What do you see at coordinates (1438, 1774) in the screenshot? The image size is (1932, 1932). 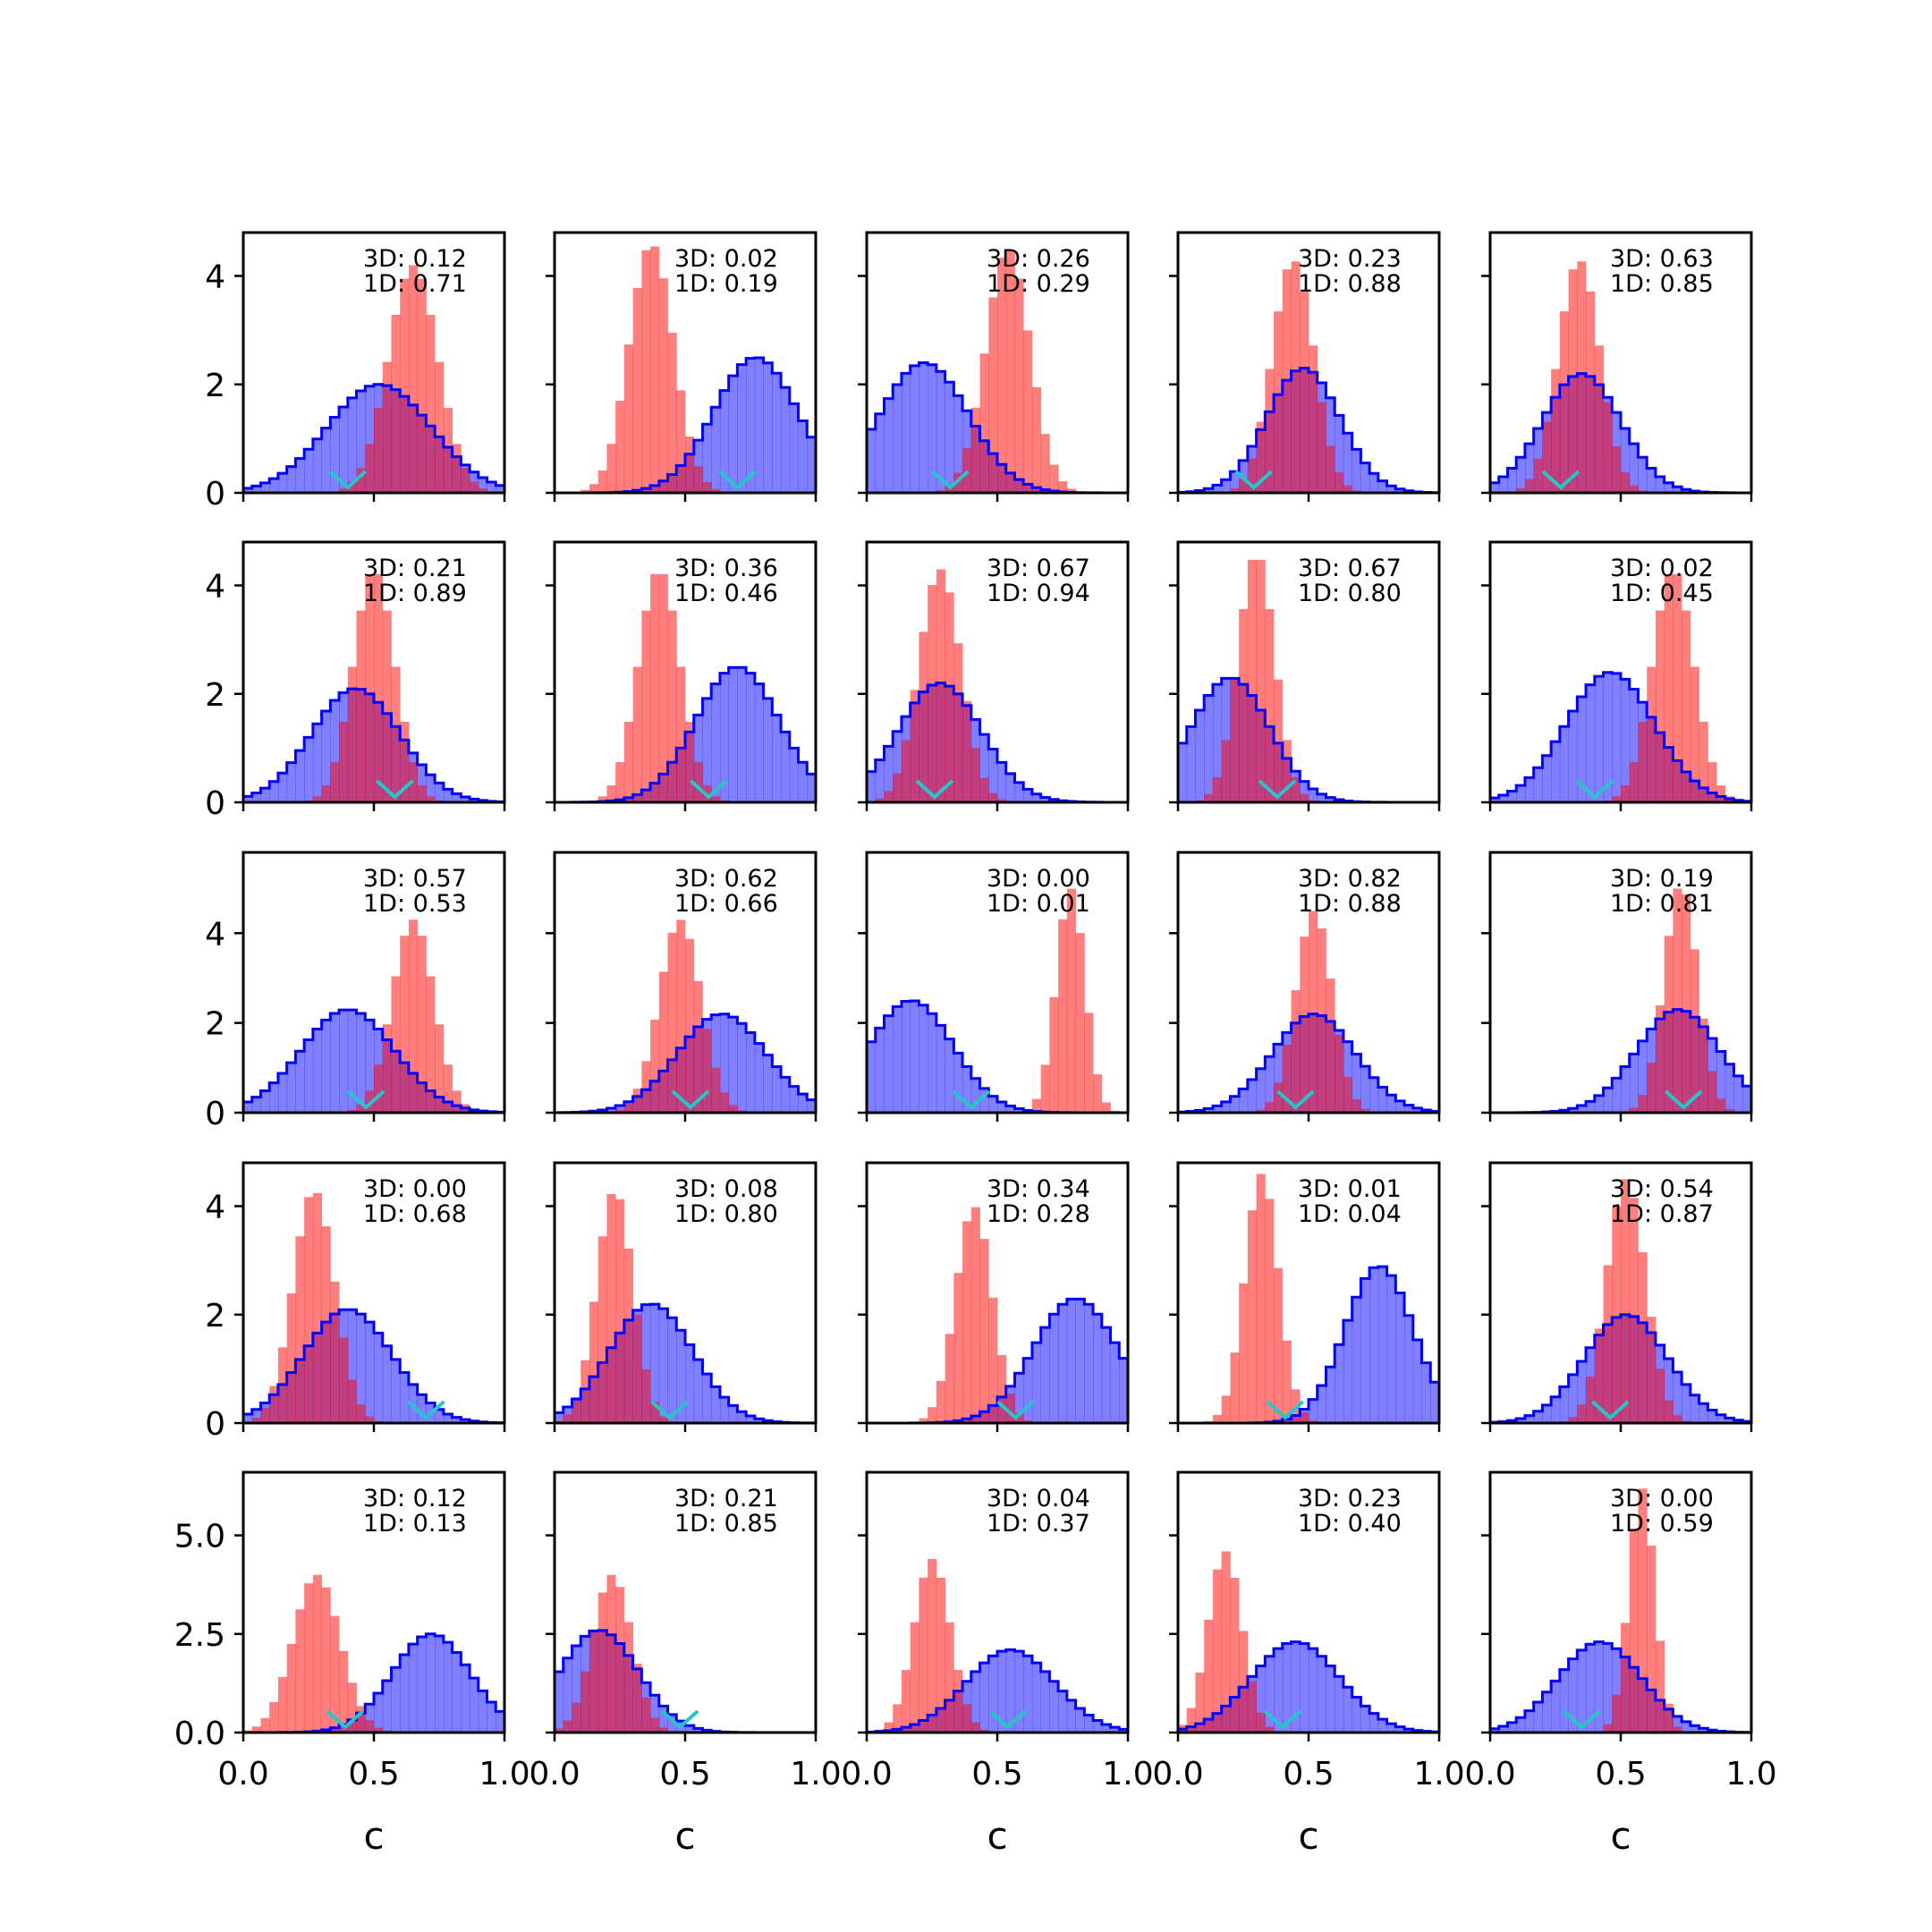 I see `x-tick-label: 1.0` at bounding box center [1438, 1774].